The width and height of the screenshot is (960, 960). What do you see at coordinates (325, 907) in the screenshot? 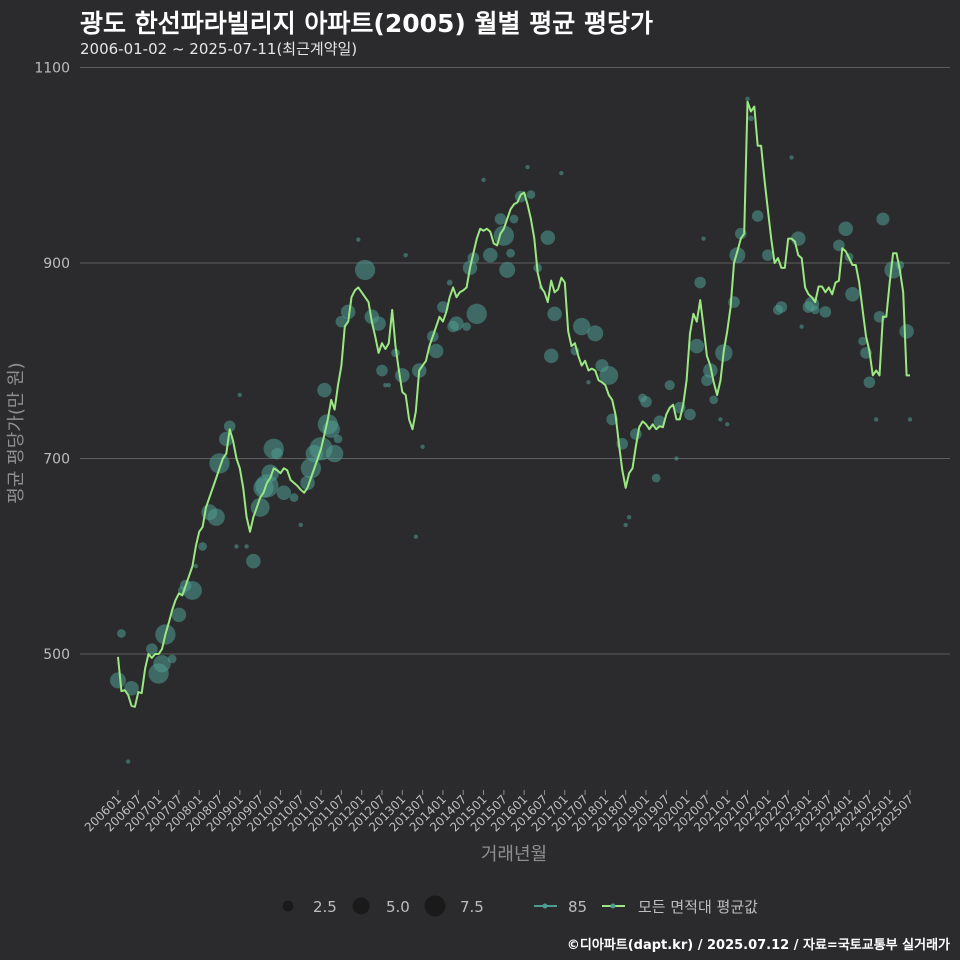
I see `legend-size-label-1: 2.5` at bounding box center [325, 907].